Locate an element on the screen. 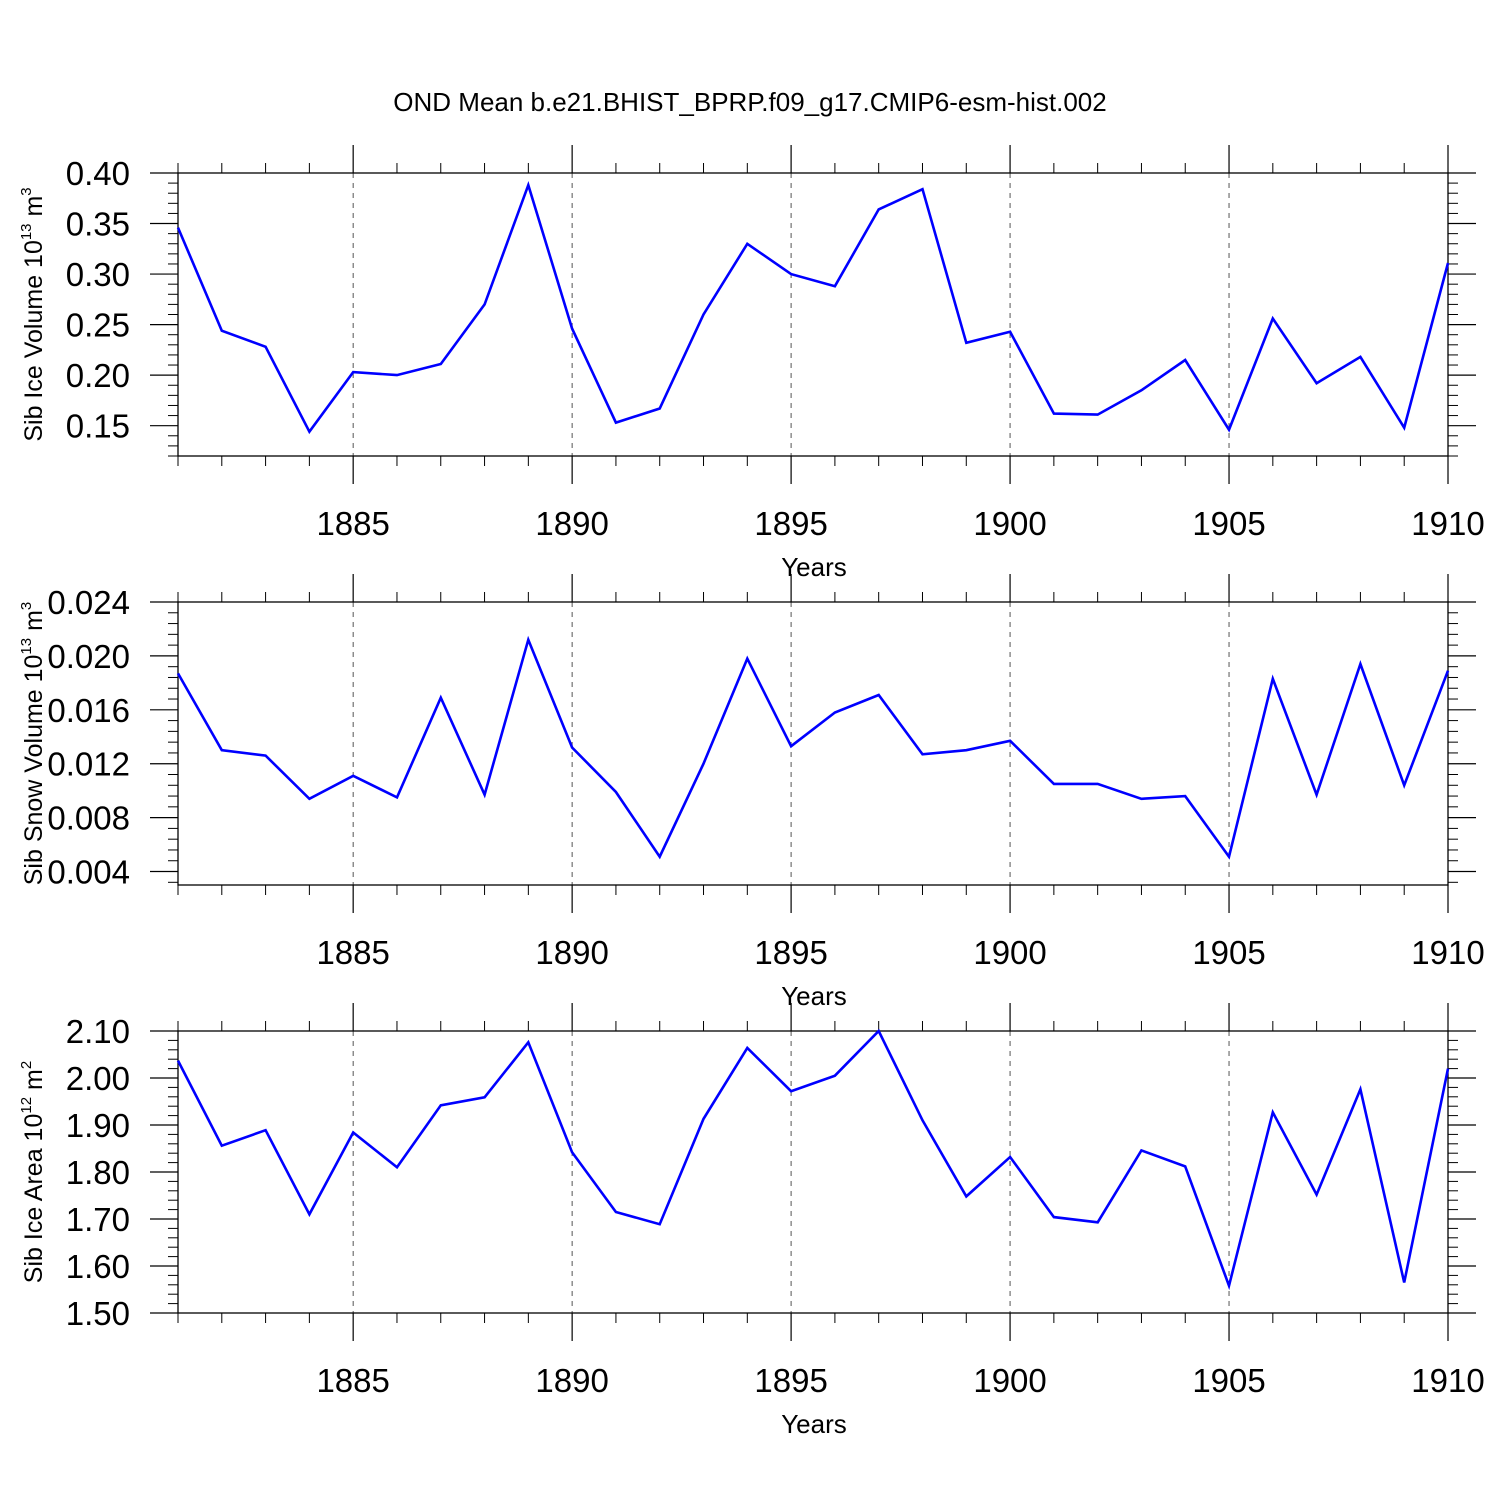 The width and height of the screenshot is (1500, 1500). y-tick-label: 2.10 is located at coordinates (98, 1031).